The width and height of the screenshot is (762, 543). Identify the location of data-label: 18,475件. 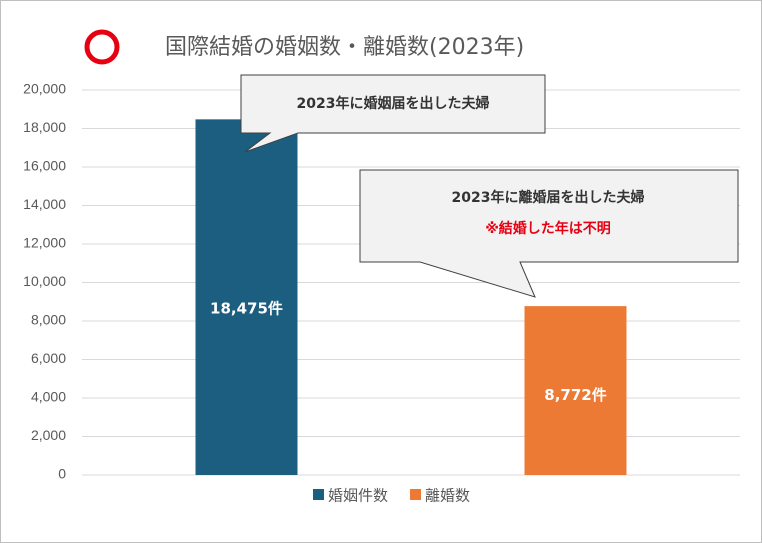
(246, 309).